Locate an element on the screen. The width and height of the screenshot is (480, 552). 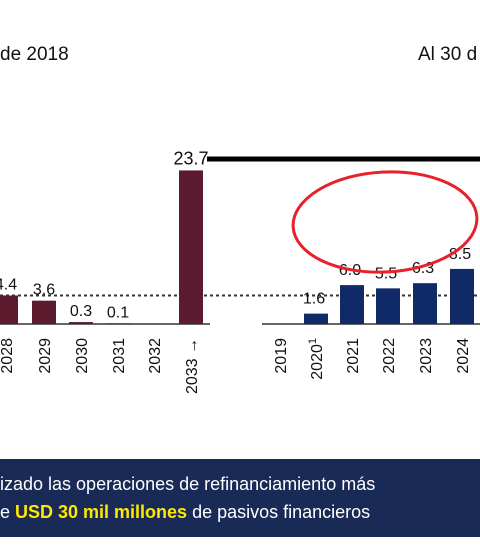
right-value-label-2024: 8.5 is located at coordinates (460, 254).